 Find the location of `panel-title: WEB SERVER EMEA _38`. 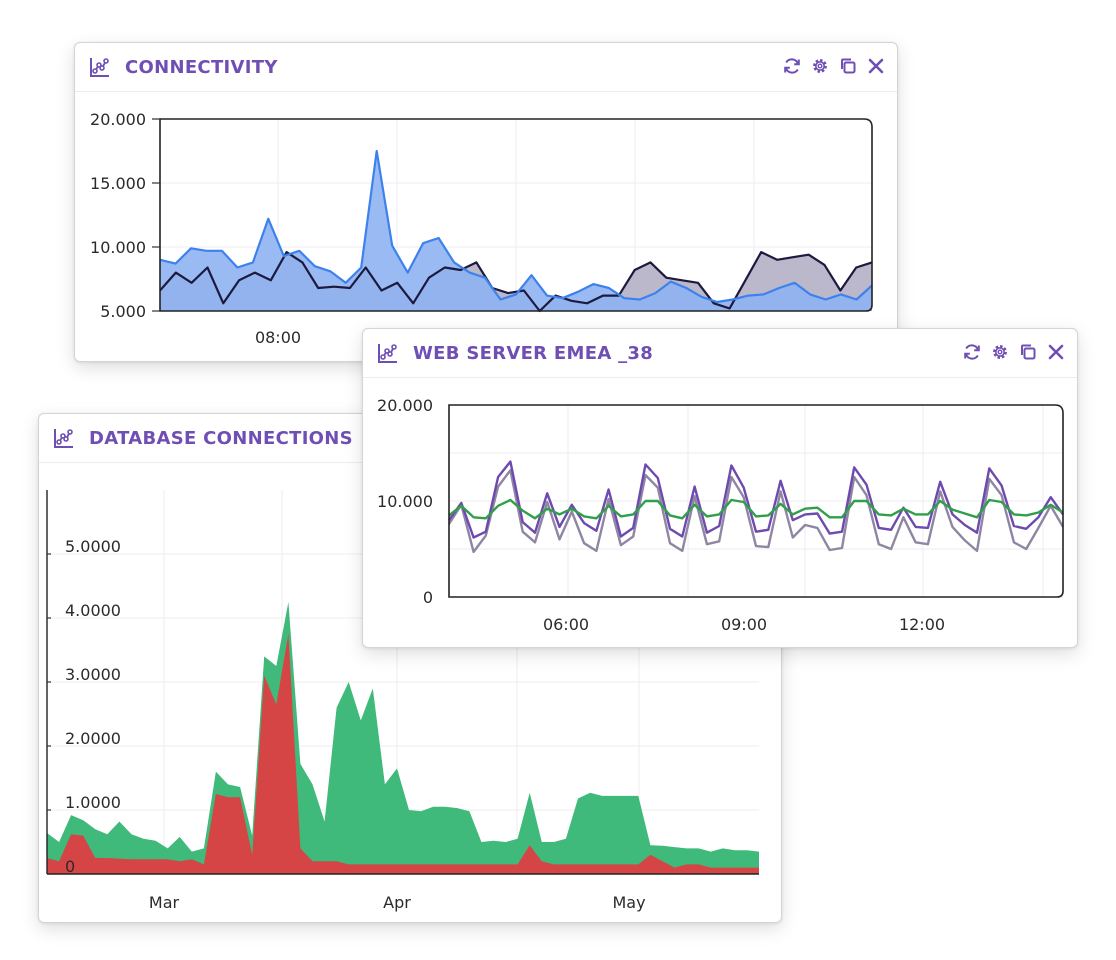

panel-title: WEB SERVER EMEA _38 is located at coordinates (533, 353).